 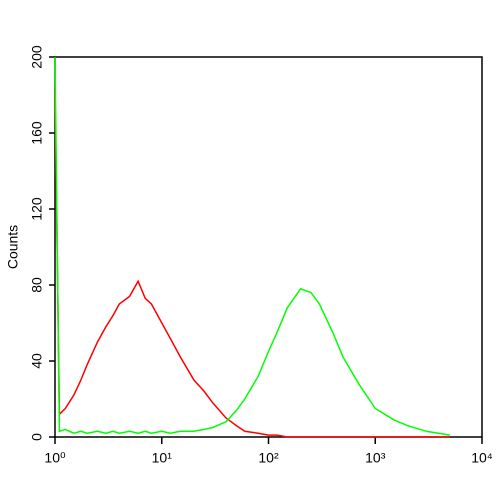 I want to click on x-tick-label: 10⁰, so click(x=55, y=458).